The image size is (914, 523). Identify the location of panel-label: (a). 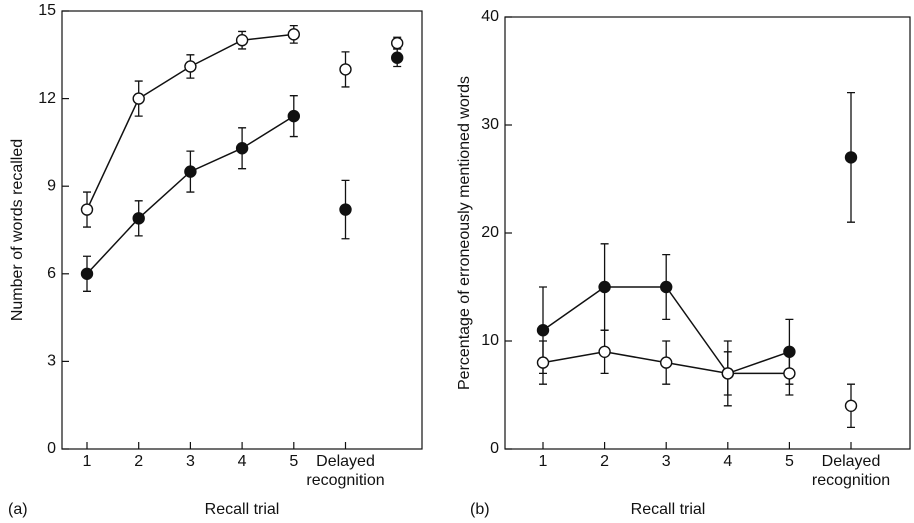
(18, 509).